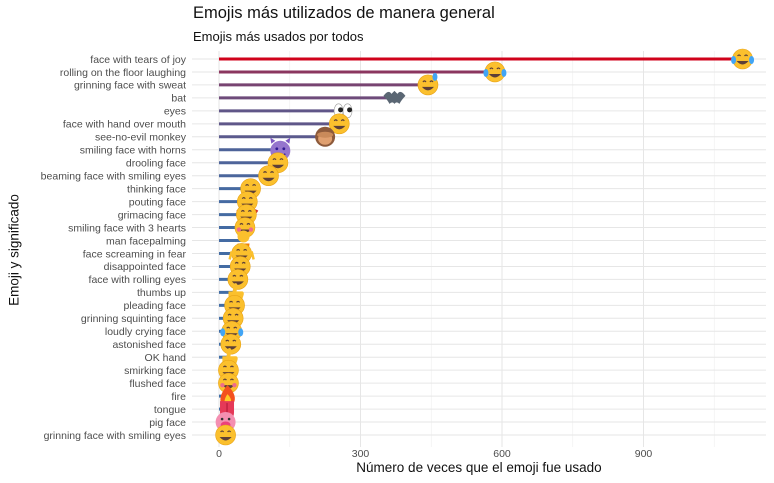  Describe the element at coordinates (170, 410) in the screenshot. I see `category-label: tongue` at that location.